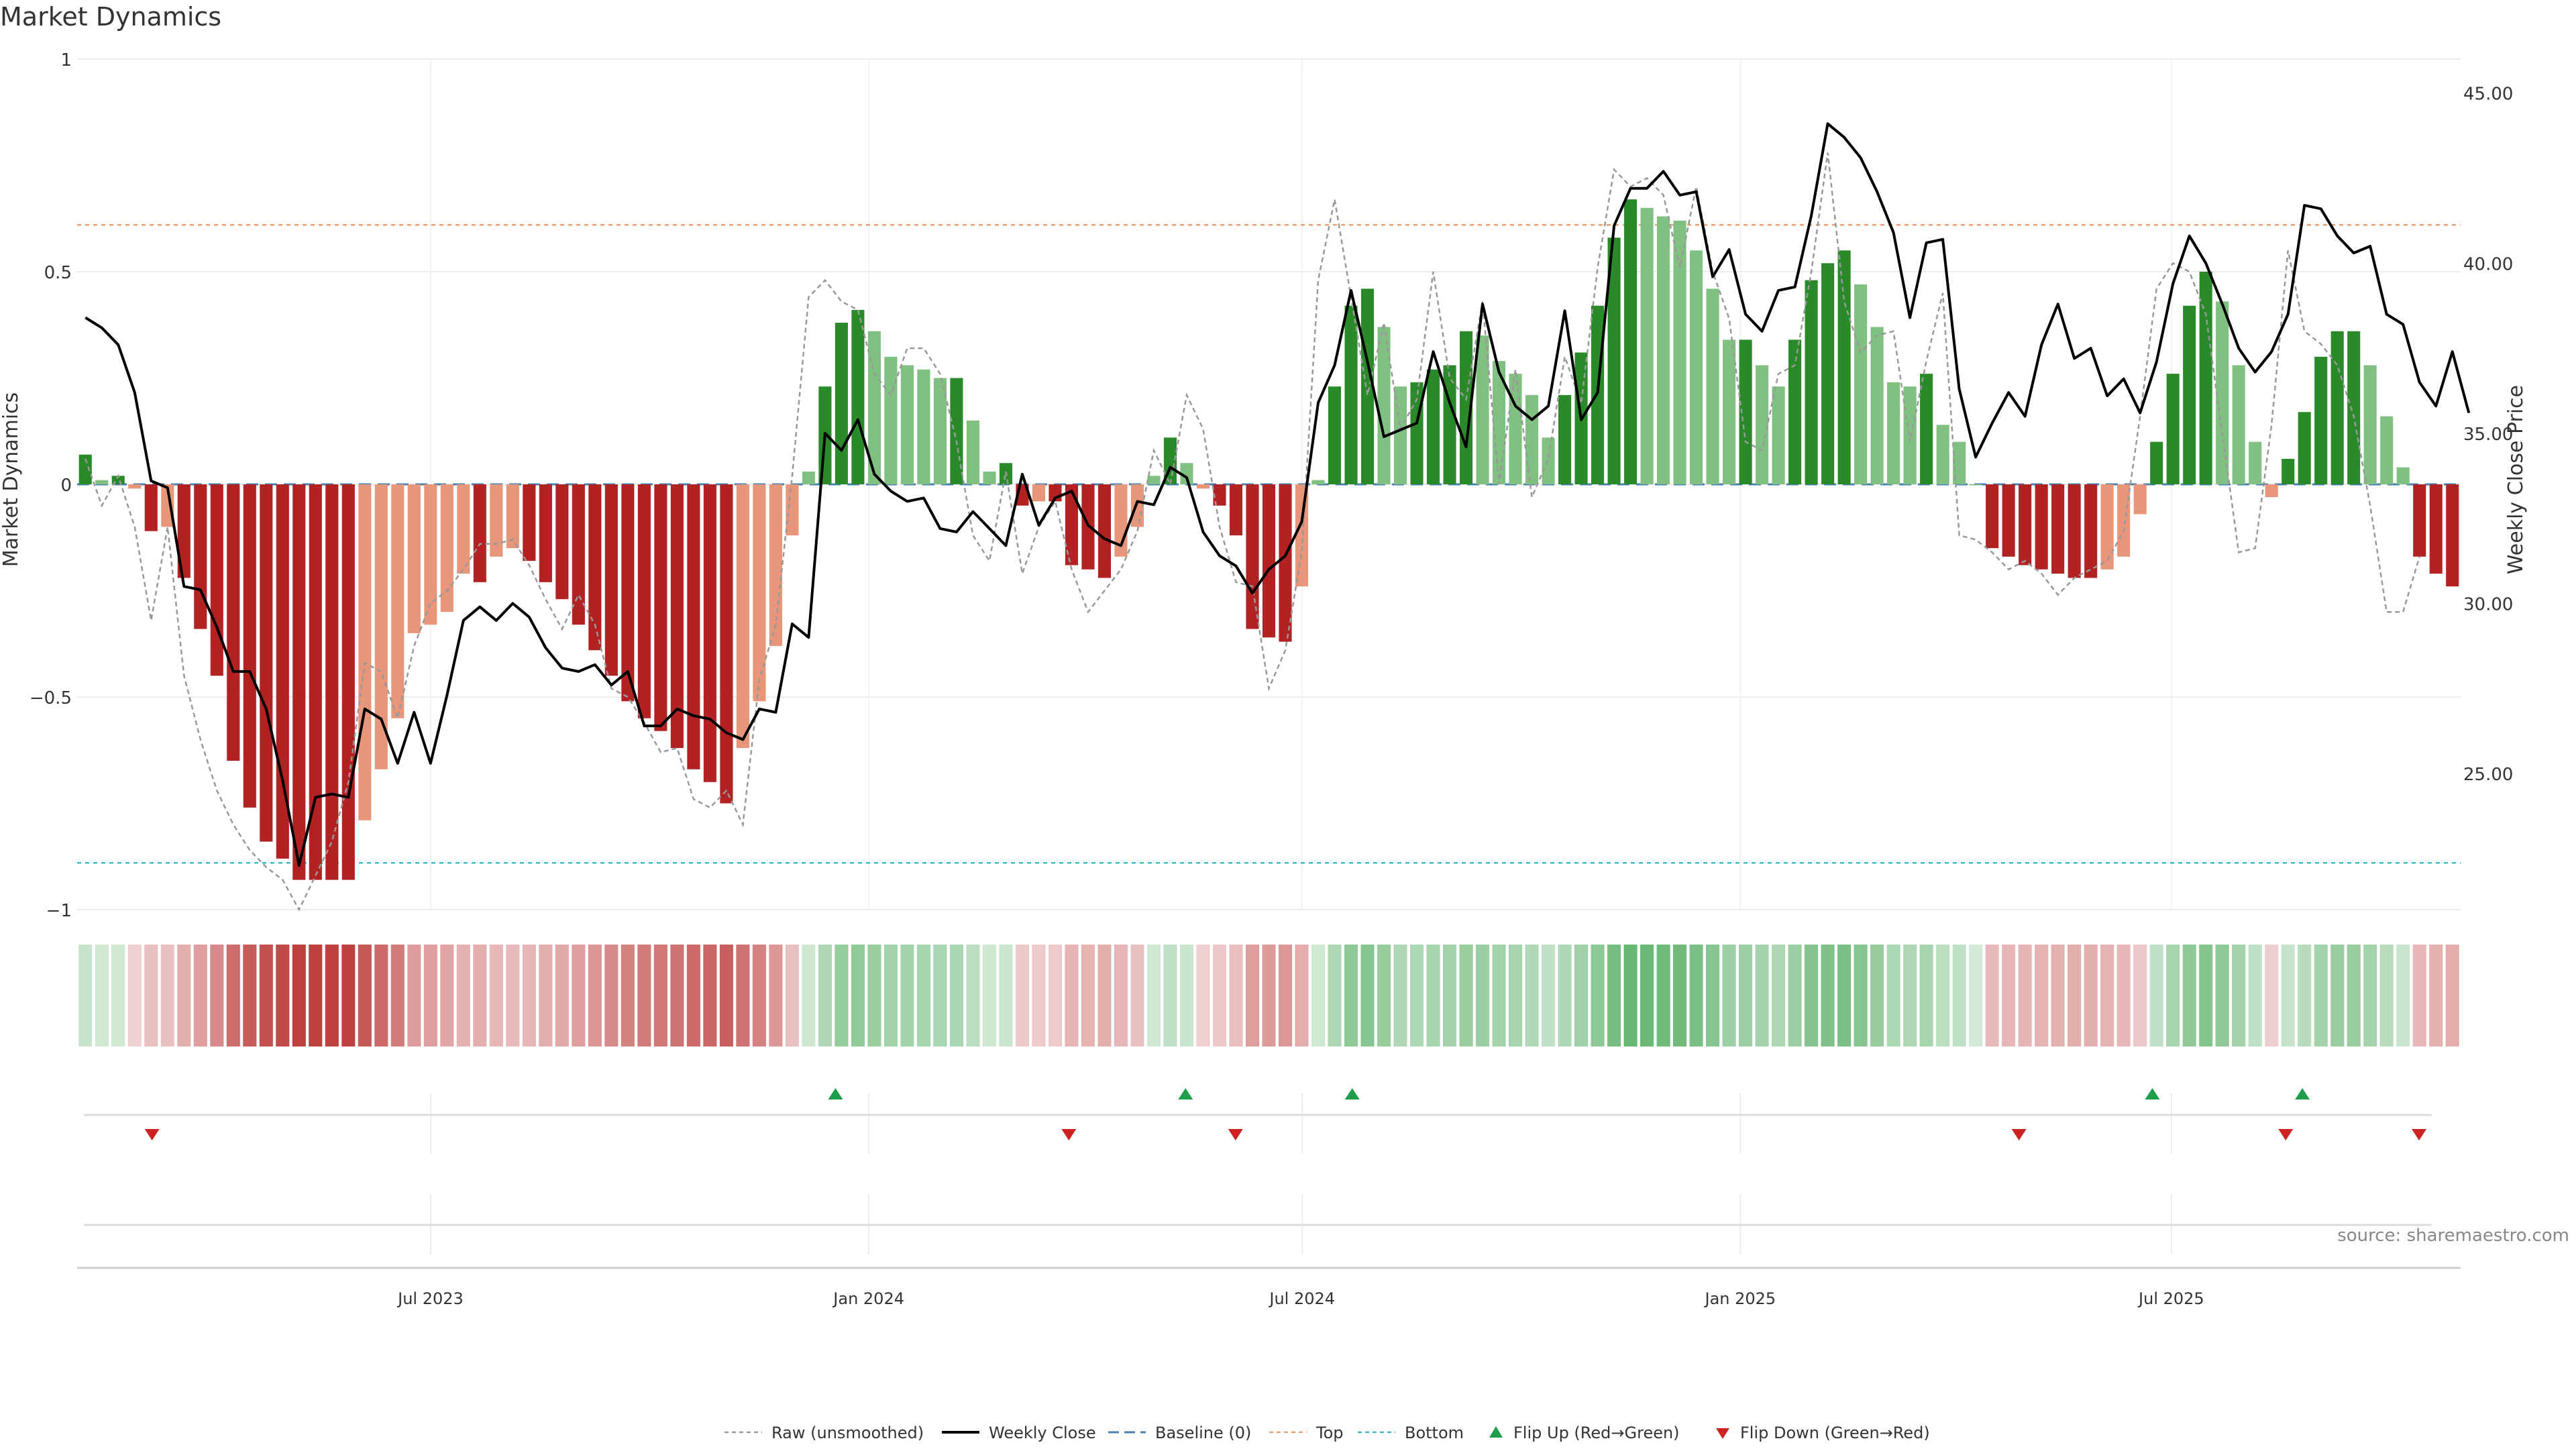  Describe the element at coordinates (2302, 1093) in the screenshot. I see `flip-up-marker` at that location.